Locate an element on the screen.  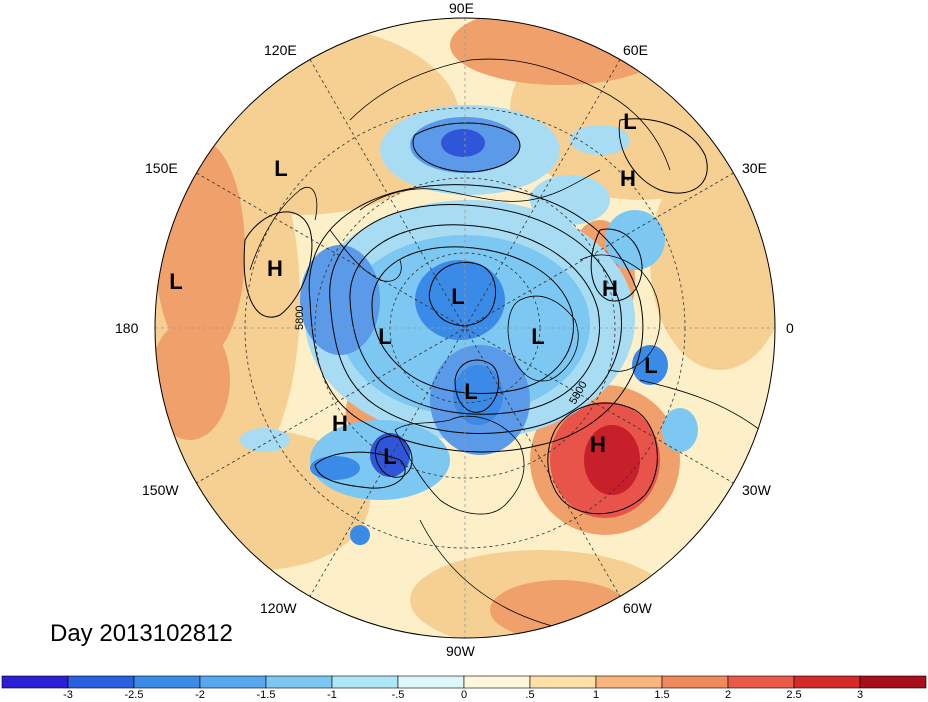
pressure-center-h2: H is located at coordinates (340, 423).